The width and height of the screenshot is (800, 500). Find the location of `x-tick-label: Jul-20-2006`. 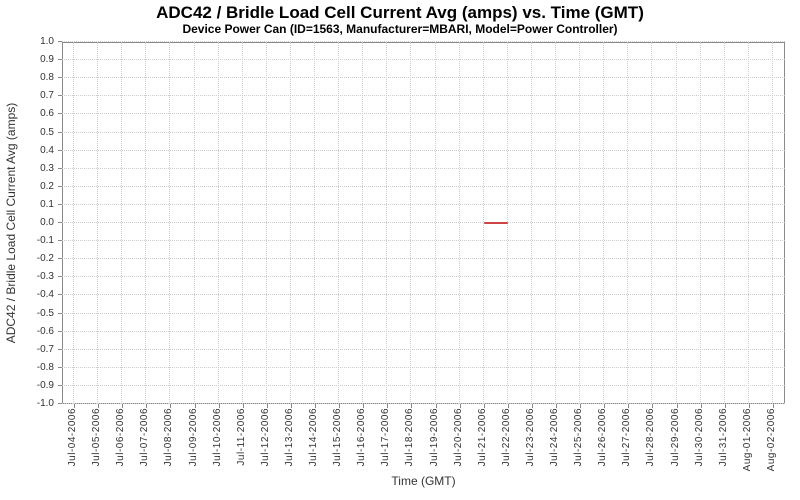

x-tick-label: Jul-20-2006 is located at coordinates (458, 437).